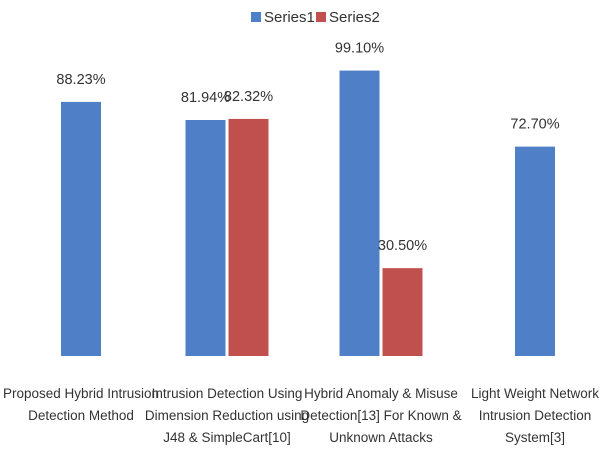 The width and height of the screenshot is (607, 474). I want to click on data-label-series2-3: 30.50%, so click(402, 246).